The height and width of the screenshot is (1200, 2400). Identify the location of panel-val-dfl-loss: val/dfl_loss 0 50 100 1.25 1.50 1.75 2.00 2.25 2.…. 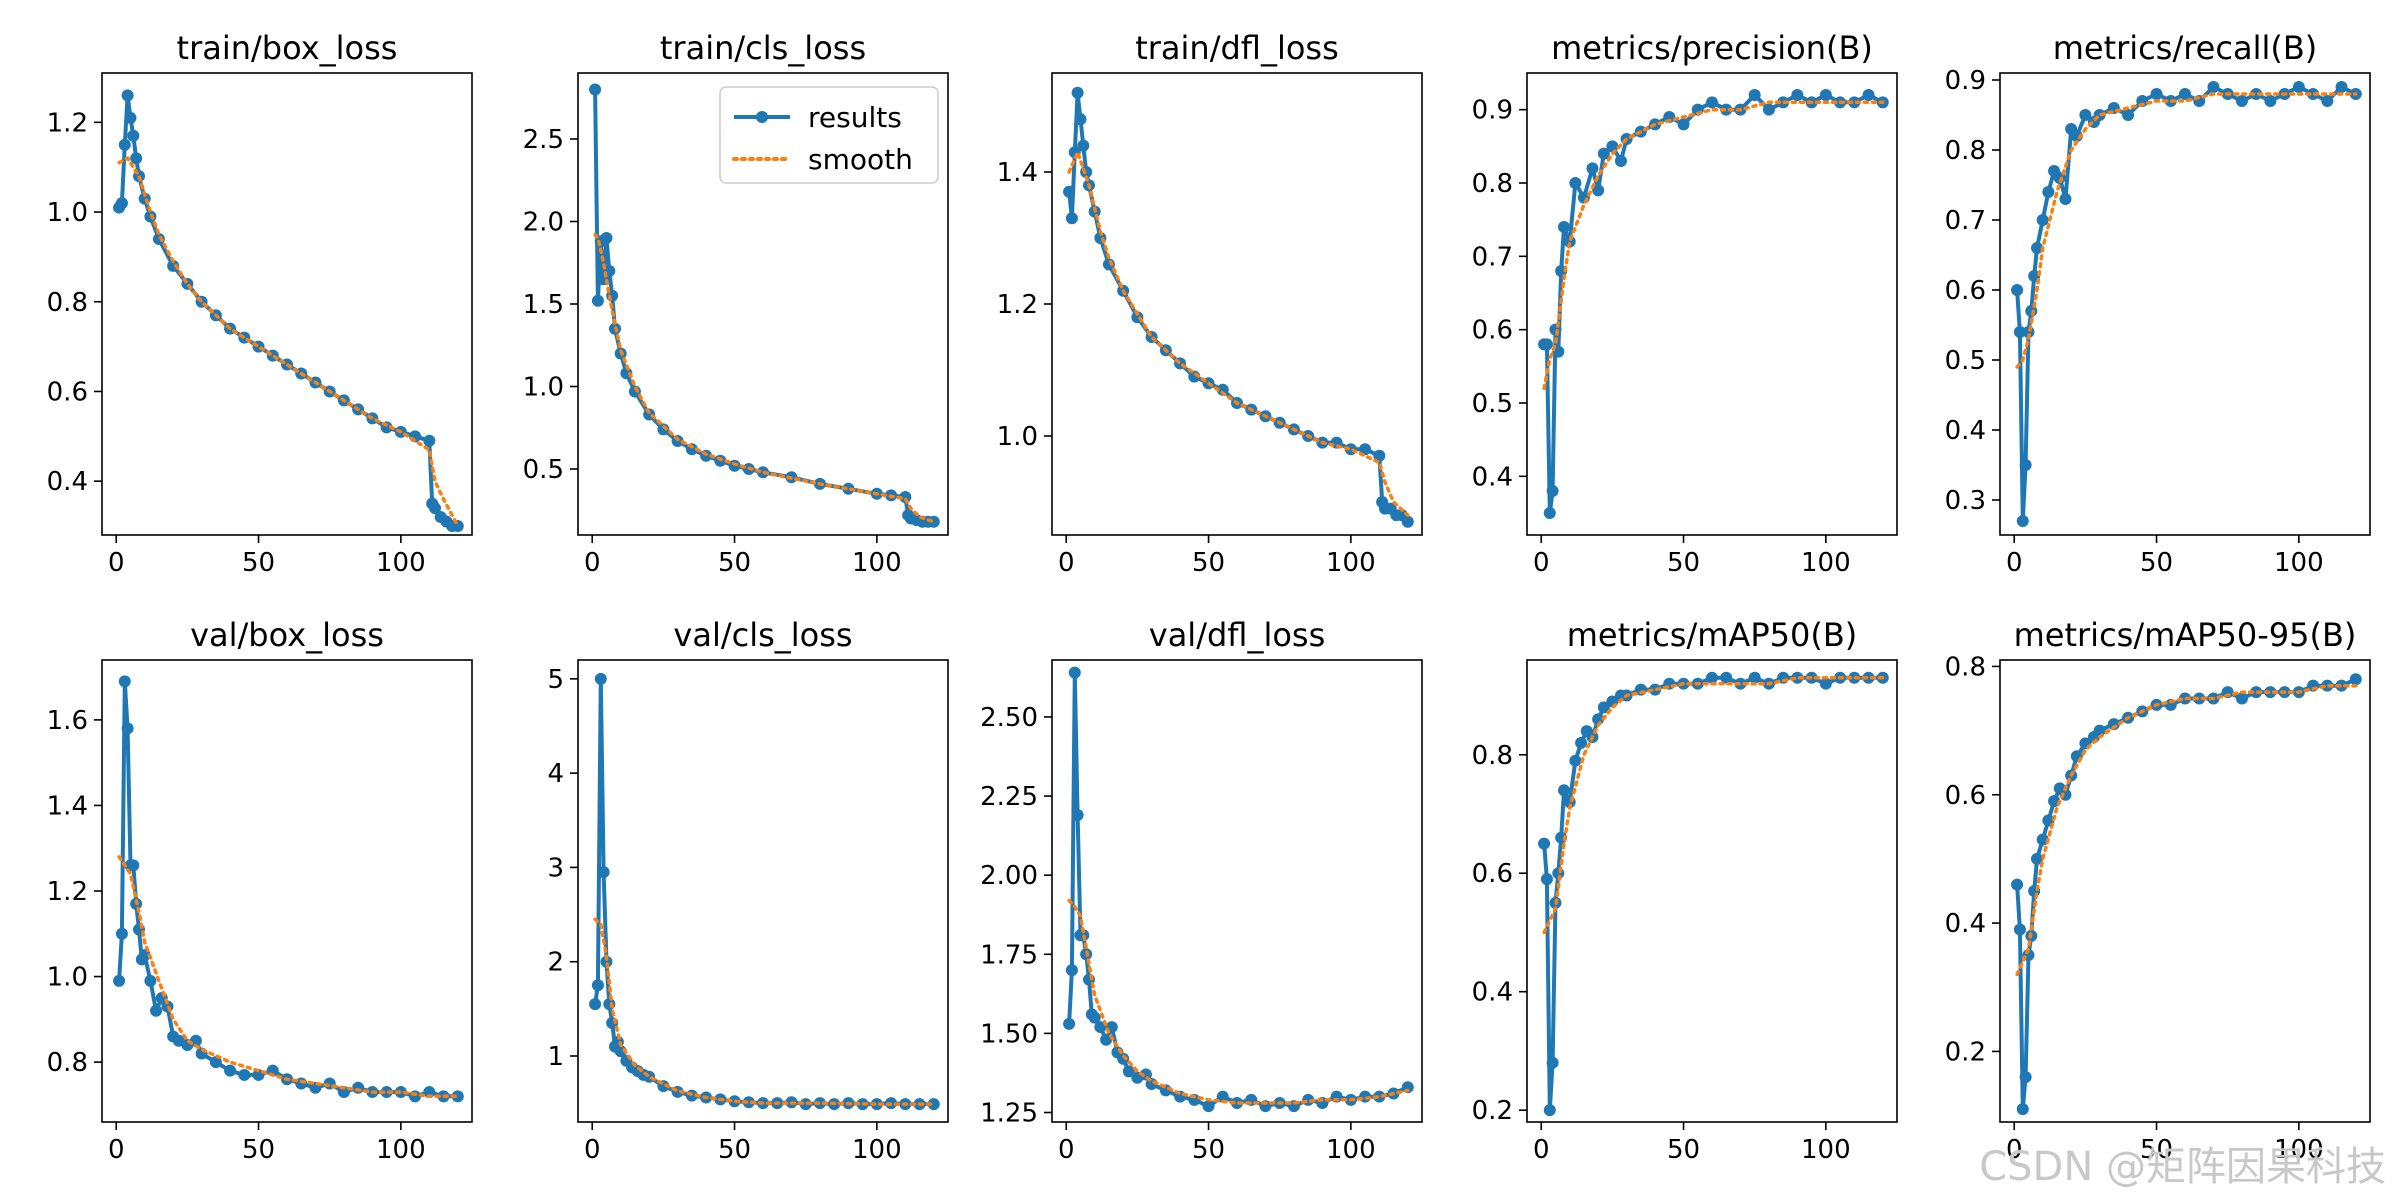
(1201, 890).